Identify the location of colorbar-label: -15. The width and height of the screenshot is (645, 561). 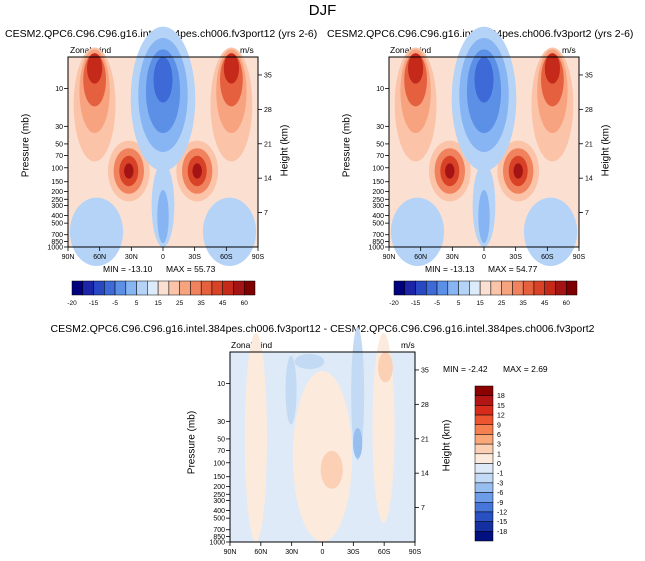
(502, 522).